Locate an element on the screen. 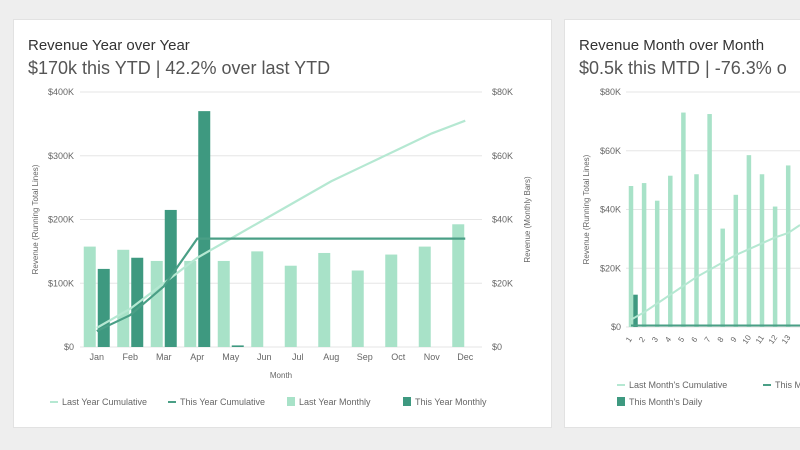 This screenshot has height=450, width=800. yoy-x-tick-label: May is located at coordinates (231, 357).